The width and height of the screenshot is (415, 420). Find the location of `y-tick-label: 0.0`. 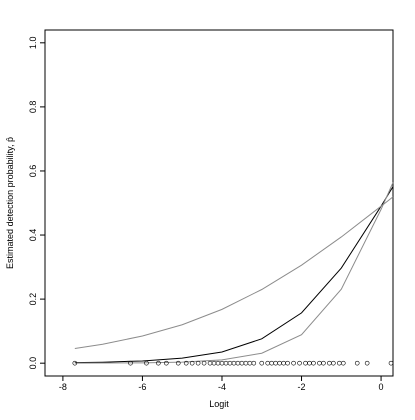

y-tick-label: 0.0 is located at coordinates (33, 363).